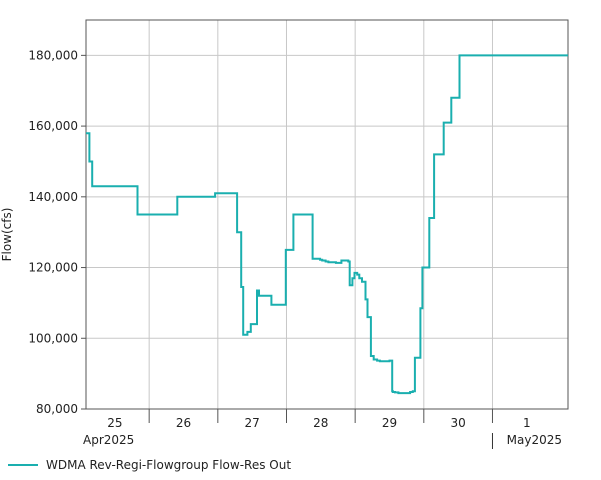 The height and width of the screenshot is (480, 601). What do you see at coordinates (23, 465) in the screenshot?
I see `legend-swatch` at bounding box center [23, 465].